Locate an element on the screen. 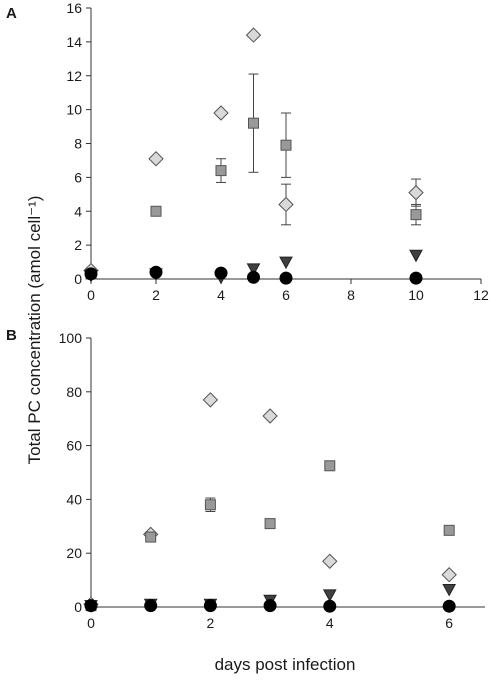  panel-b-y-tick-label: 40 is located at coordinates (74, 499).